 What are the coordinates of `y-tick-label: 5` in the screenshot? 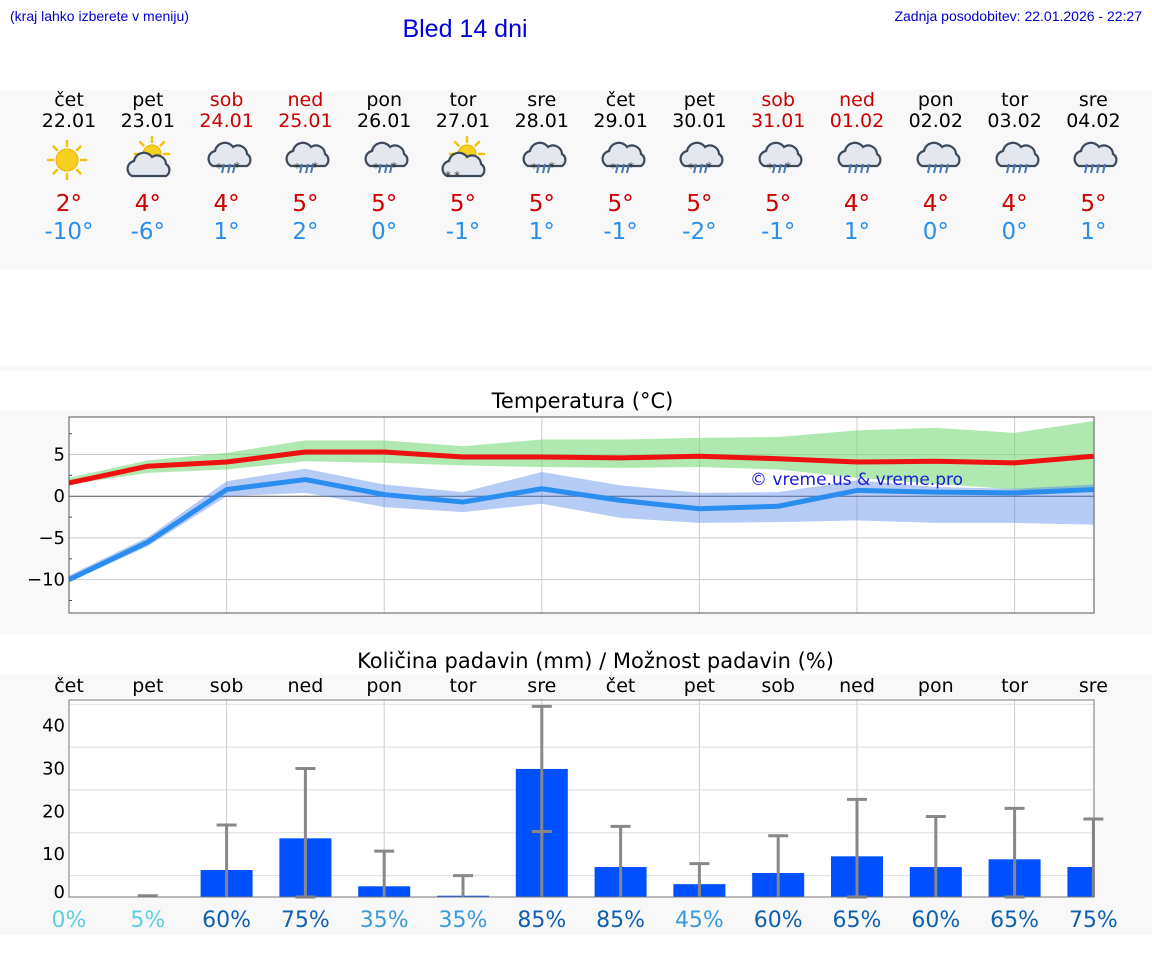 It's located at (59, 455).